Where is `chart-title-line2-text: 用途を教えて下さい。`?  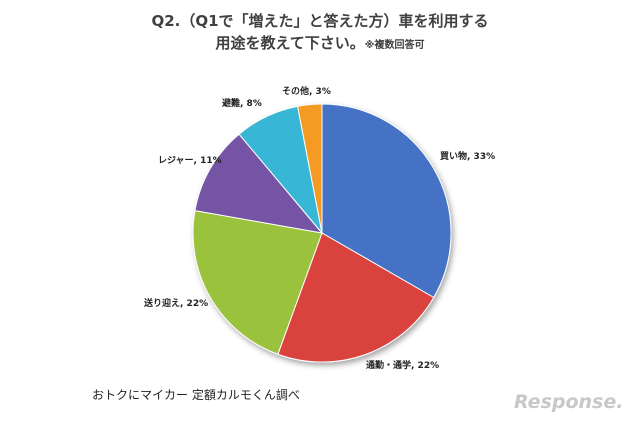 chart-title-line2-text: 用途を教えて下さい。 is located at coordinates (290, 43).